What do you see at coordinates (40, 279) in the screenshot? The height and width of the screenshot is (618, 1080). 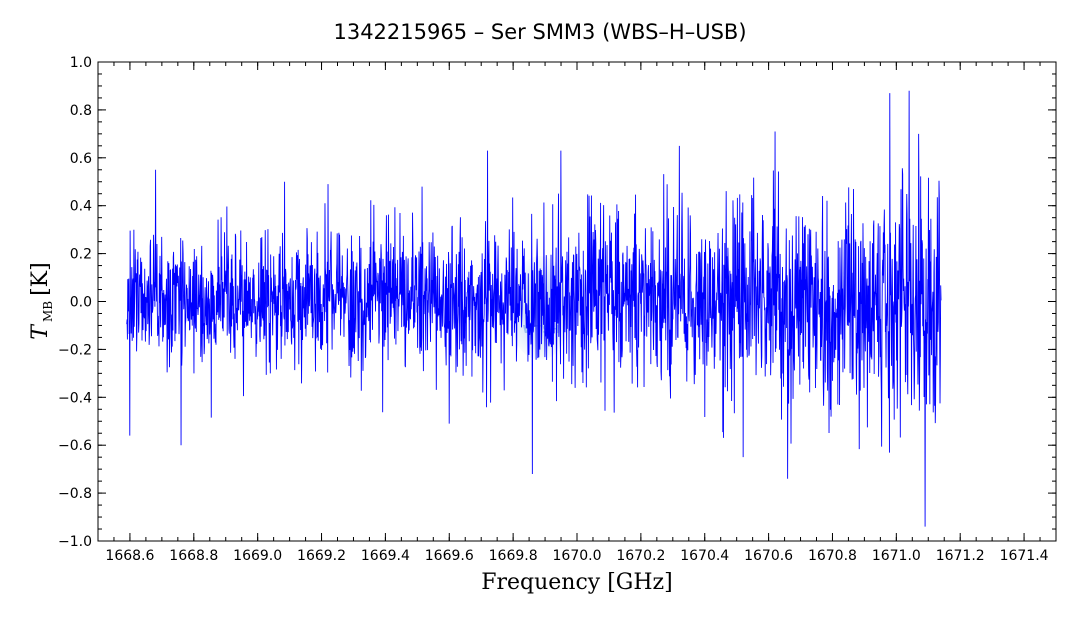 I see `y-axis-title-unit: [K]` at bounding box center [40, 279].